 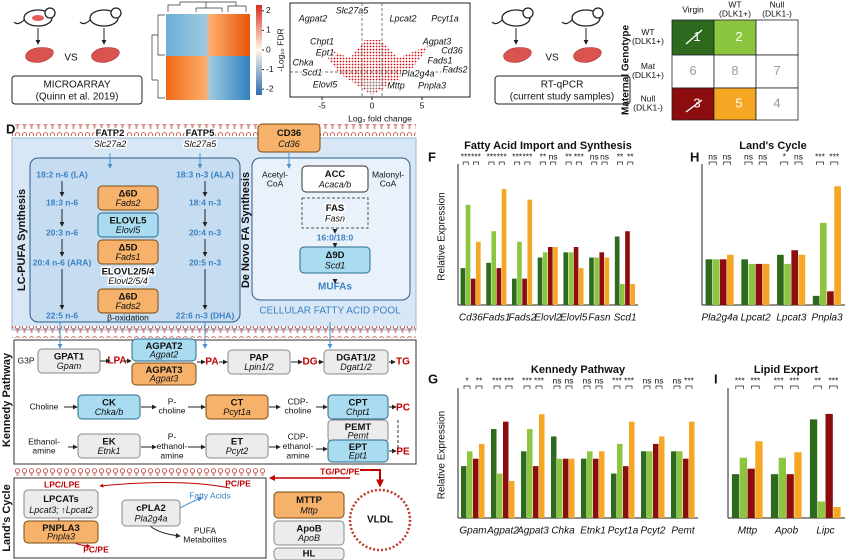 What do you see at coordinates (164, 379) in the screenshot?
I see `gene-name: Agpat3` at bounding box center [164, 379].